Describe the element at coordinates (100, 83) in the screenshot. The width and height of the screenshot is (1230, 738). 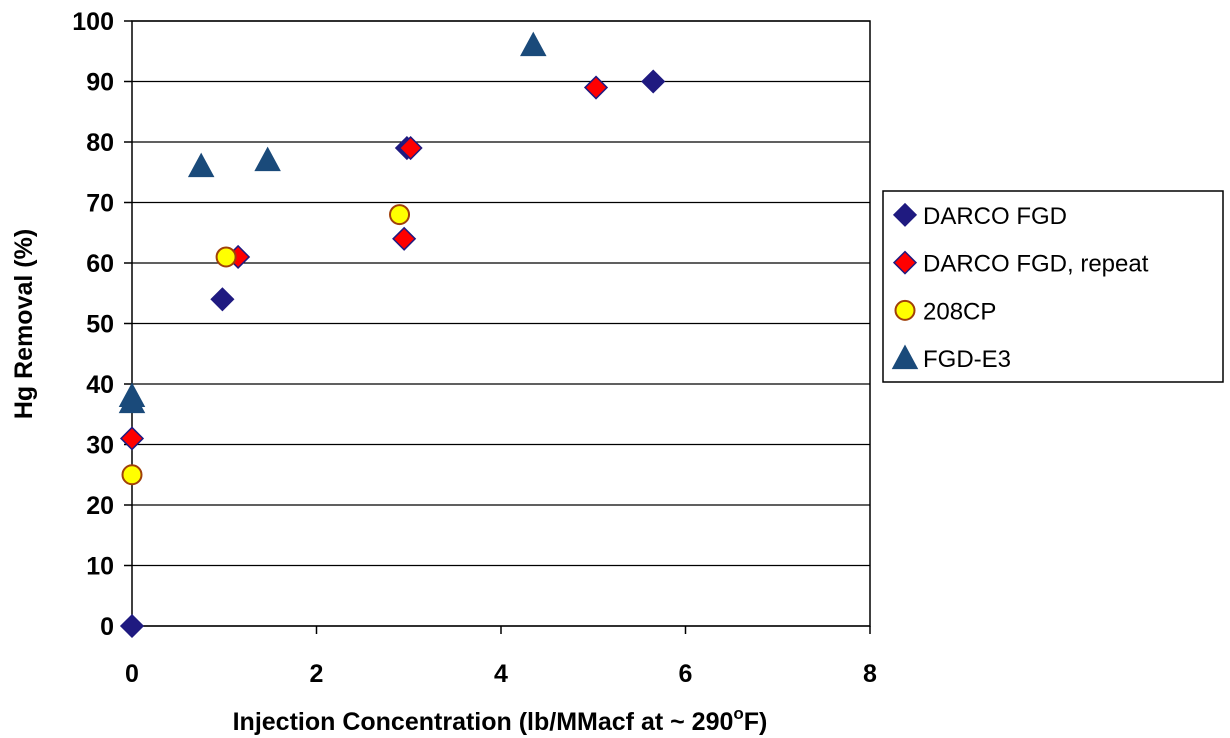
I see `y-tick-label: 90` at that location.